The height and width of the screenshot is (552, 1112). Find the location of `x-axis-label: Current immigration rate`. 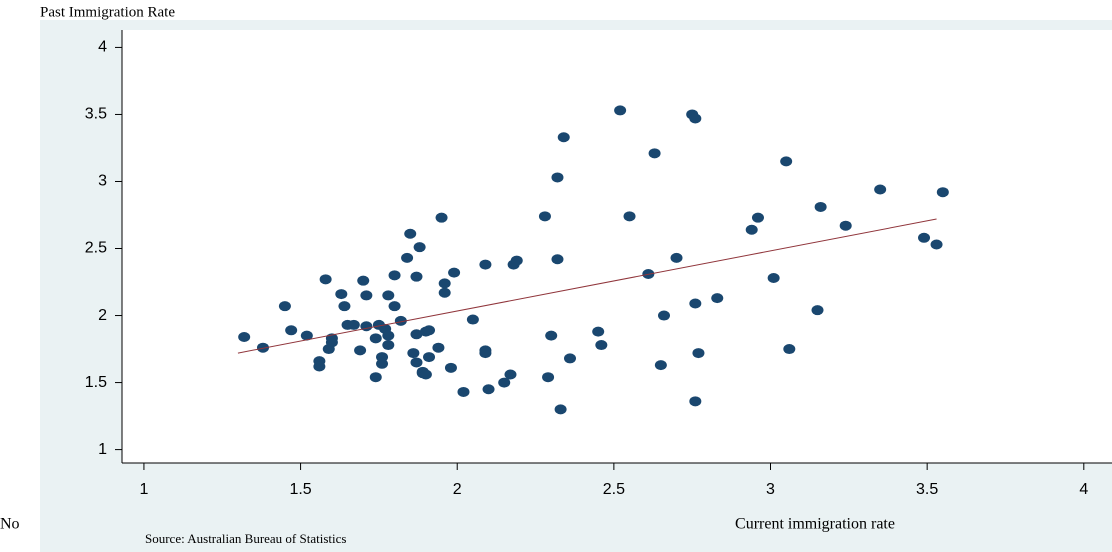

x-axis-label: Current immigration rate is located at coordinates (815, 524).